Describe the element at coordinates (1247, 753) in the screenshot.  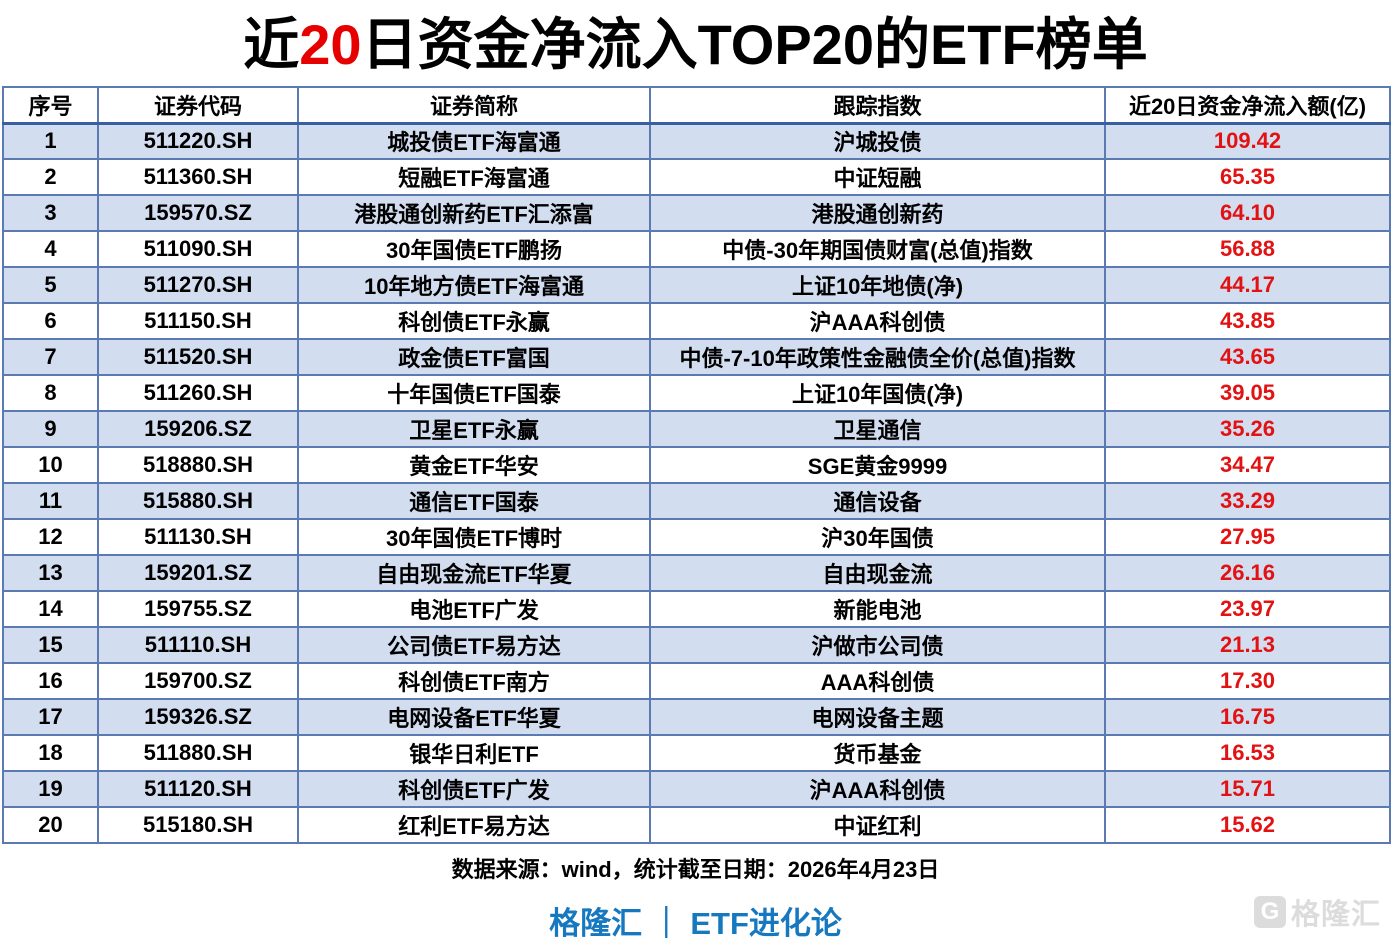
I see `cell-inflow: 16.53` at that location.